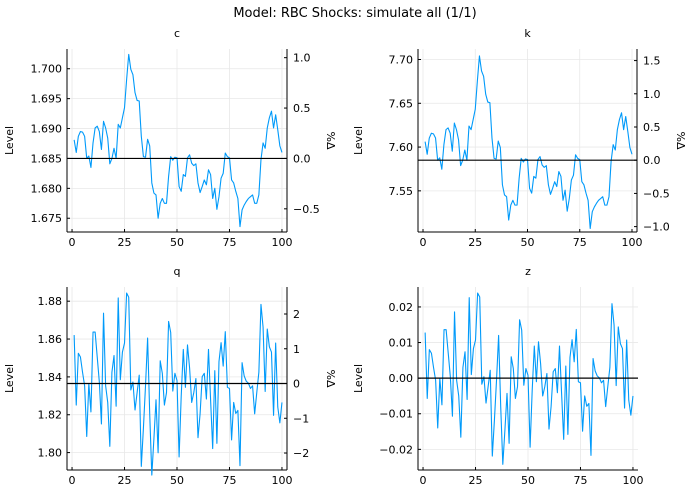 The height and width of the screenshot is (500, 700). I want to click on series-line-c, so click(178, 140).